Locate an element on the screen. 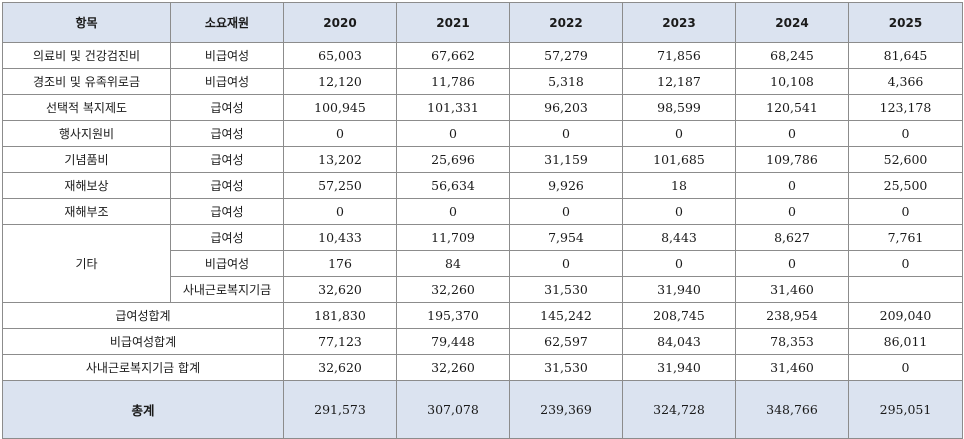 This screenshot has height=439, width=964. item-cell: 재해부조 is located at coordinates (86, 211).